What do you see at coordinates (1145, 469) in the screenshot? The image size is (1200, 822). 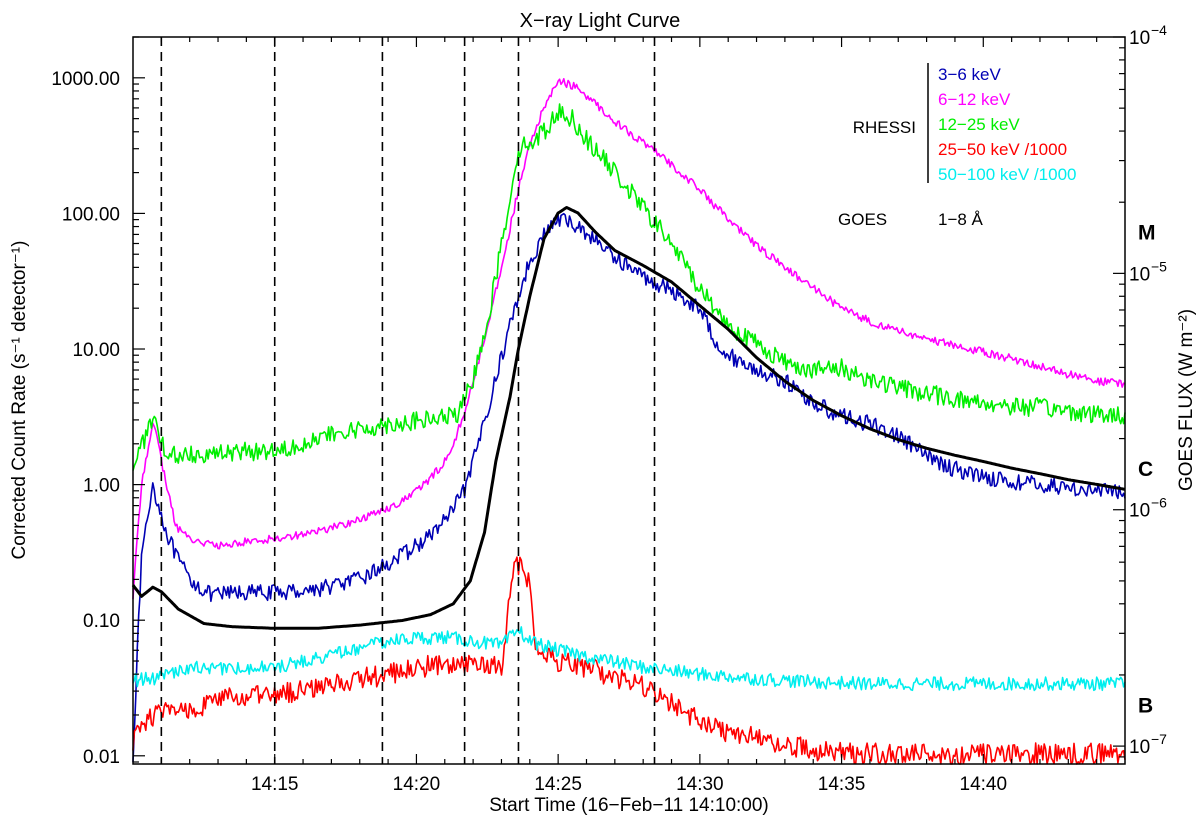 I see `goes-class-C: C` at bounding box center [1145, 469].